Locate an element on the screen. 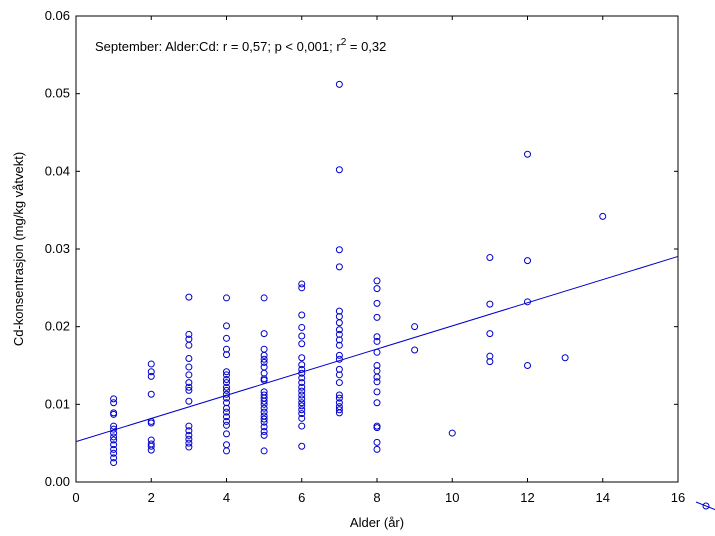 The image size is (715, 536). y-tick-label: 0.03 is located at coordinates (57, 248).